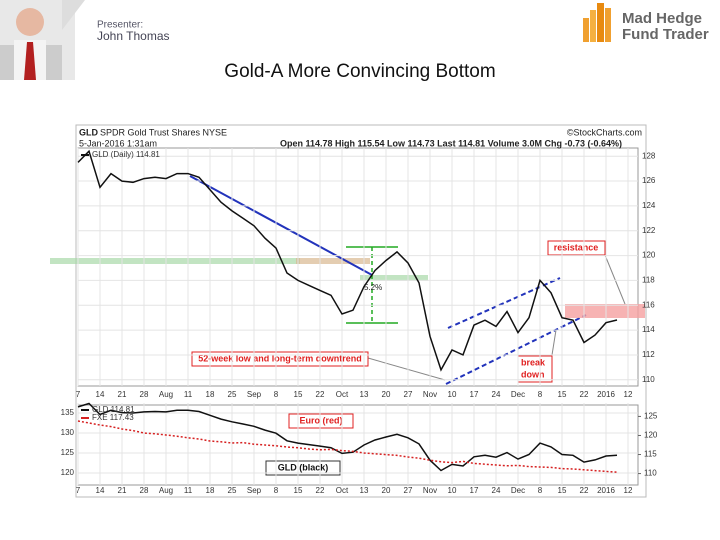  I want to click on legend-label: GLD 114.81, so click(113, 409).